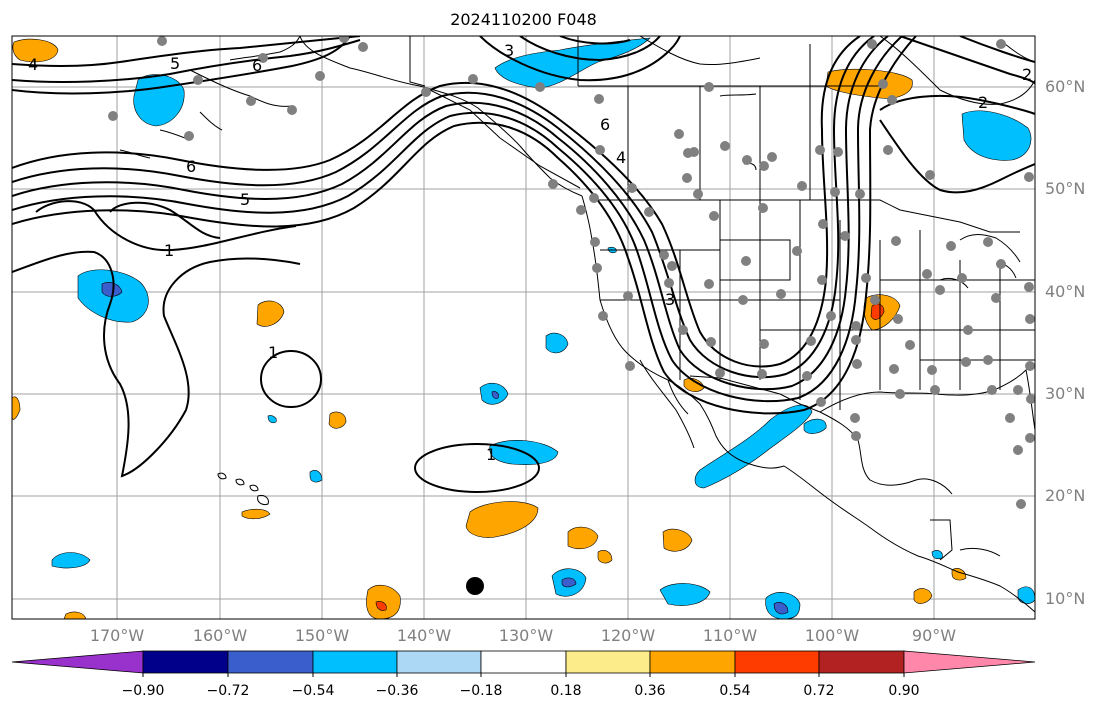 Image resolution: width=1105 pixels, height=712 pixels. Describe the element at coordinates (735, 691) in the screenshot. I see `colorbar-tick-label: 0.54` at that location.